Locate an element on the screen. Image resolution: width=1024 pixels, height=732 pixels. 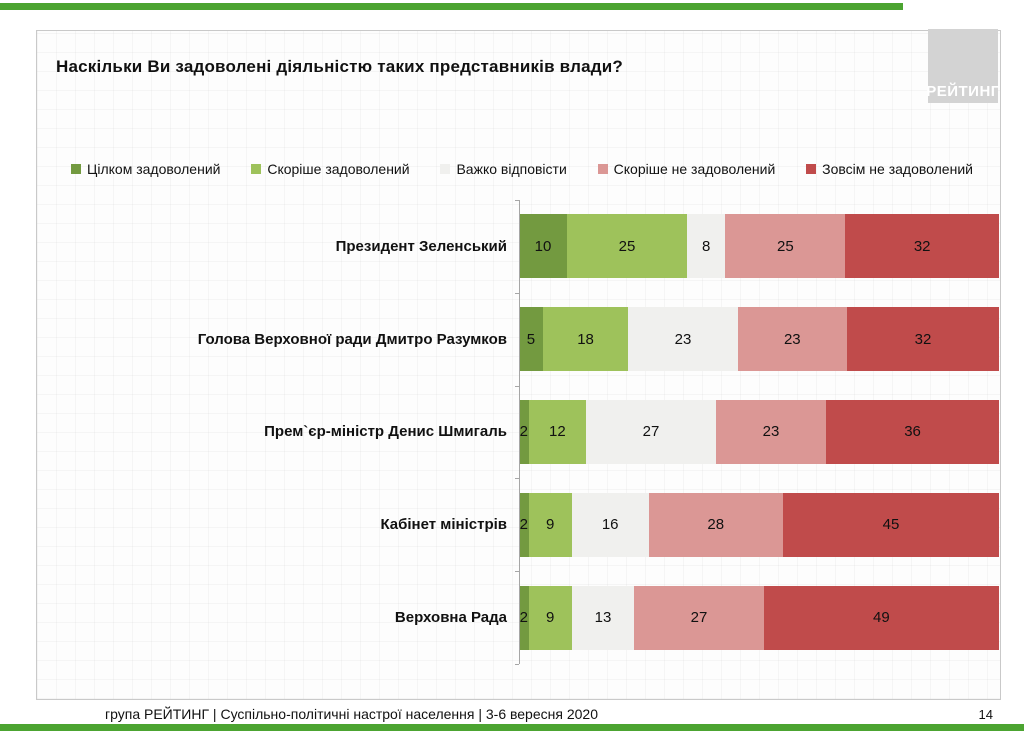
legend-item: Важко відповісти is located at coordinates (503, 169).